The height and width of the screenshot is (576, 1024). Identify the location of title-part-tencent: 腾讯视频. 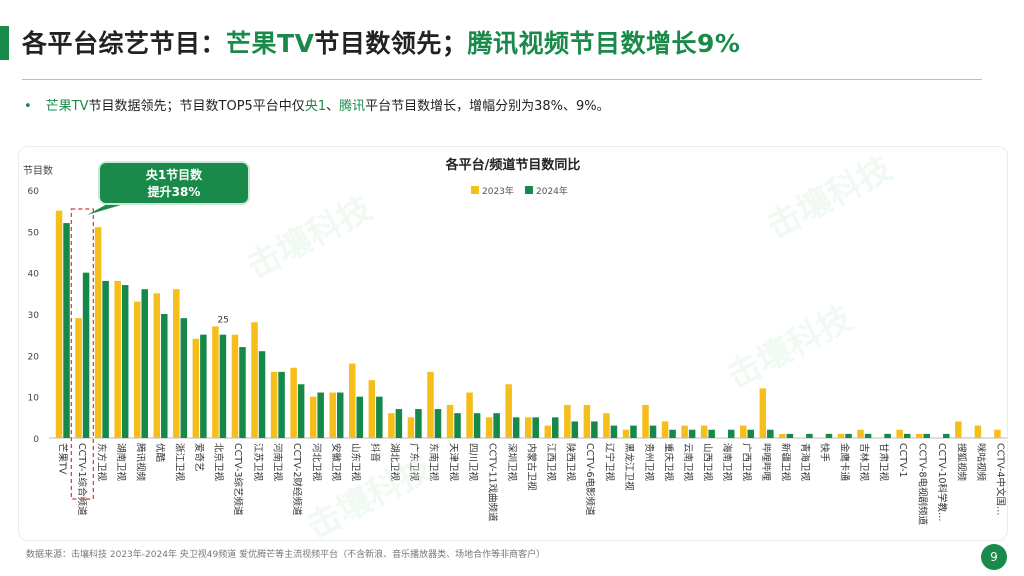
(518, 43).